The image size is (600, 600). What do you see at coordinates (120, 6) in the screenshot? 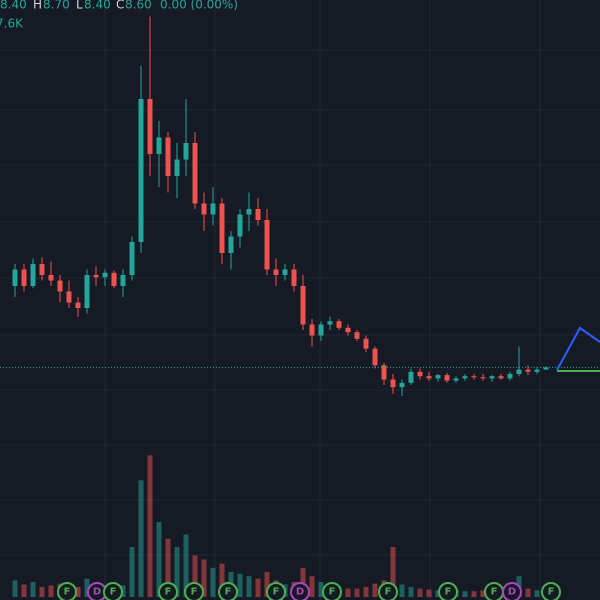
I see `close-label: C` at bounding box center [120, 6].